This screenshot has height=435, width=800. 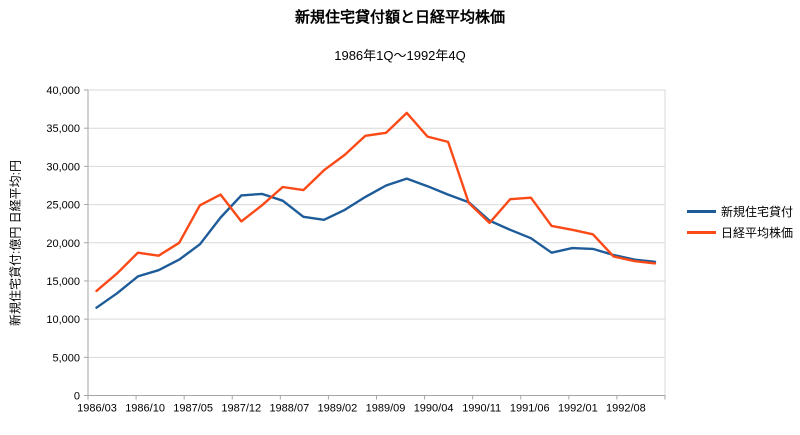 What do you see at coordinates (338, 409) in the screenshot?
I see `x-tick-label: 1989/02` at bounding box center [338, 409].